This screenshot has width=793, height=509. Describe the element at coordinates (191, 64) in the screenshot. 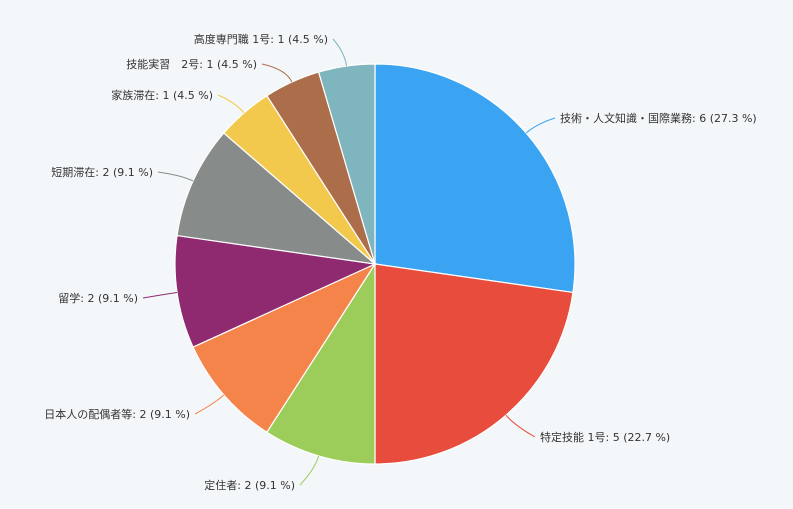

I see `slice-data-label: 技能実習 2号: 1 (4.5 %)` at that location.